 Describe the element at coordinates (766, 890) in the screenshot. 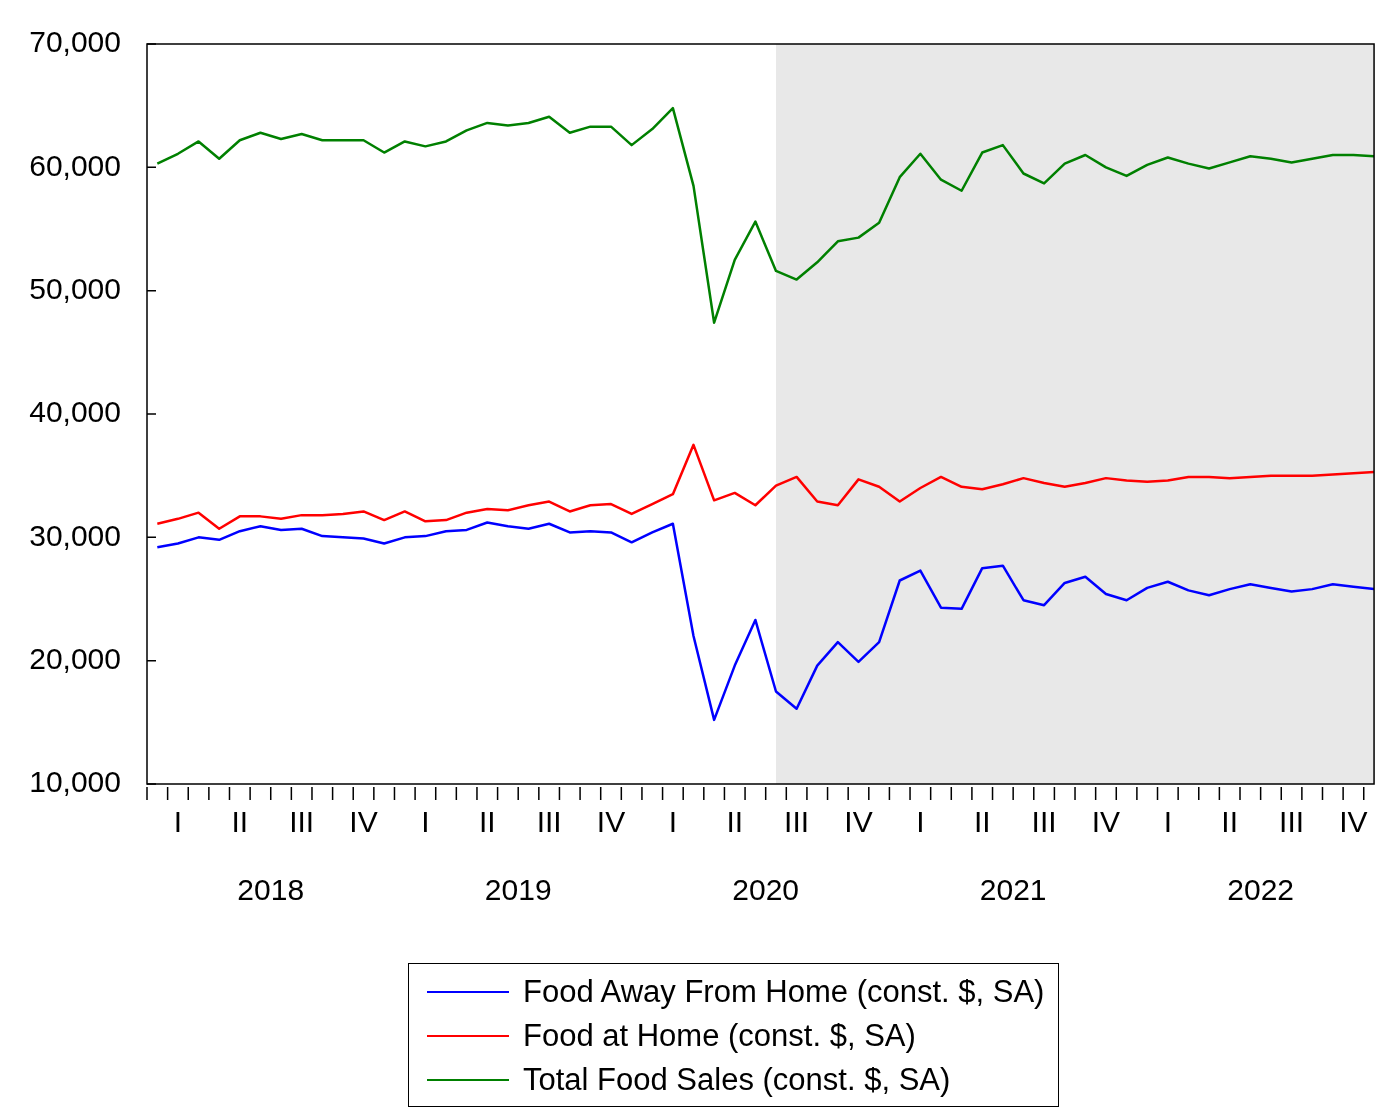

I see `x-tick-label: 2020` at that location.